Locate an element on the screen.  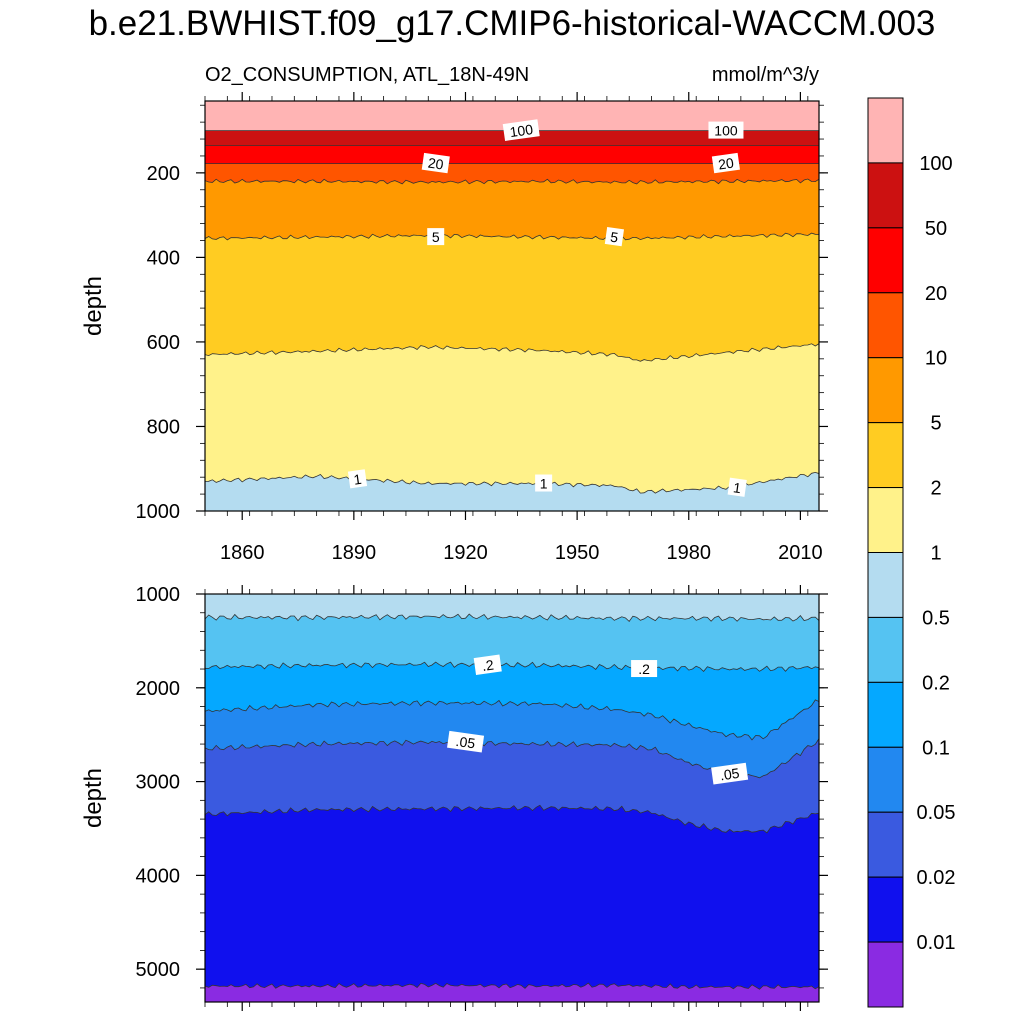
y-tick-label: 400 is located at coordinates (163, 258).